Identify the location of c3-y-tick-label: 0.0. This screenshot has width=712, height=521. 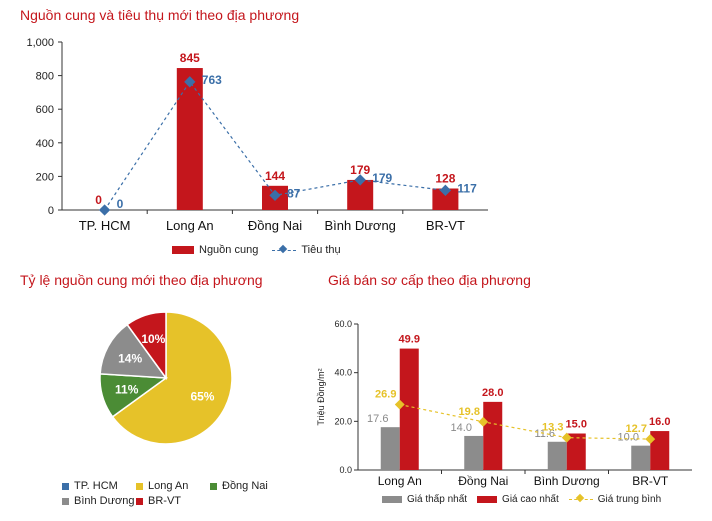
(345, 470).